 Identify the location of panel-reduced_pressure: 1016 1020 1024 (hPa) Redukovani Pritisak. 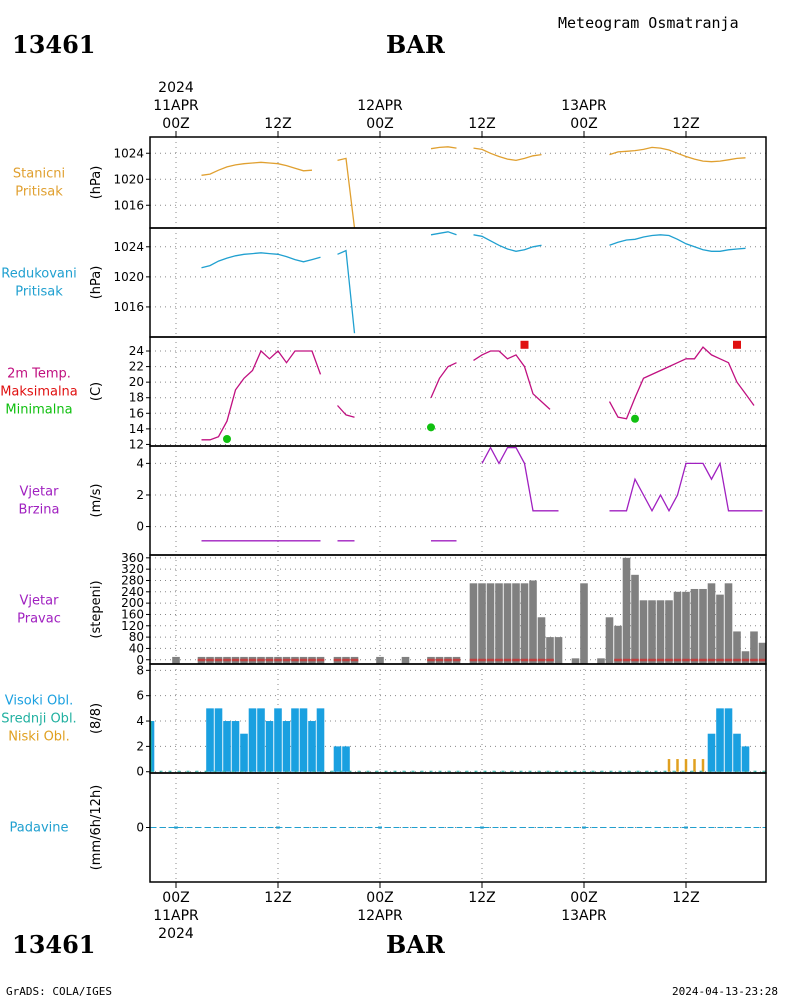
(384, 282).